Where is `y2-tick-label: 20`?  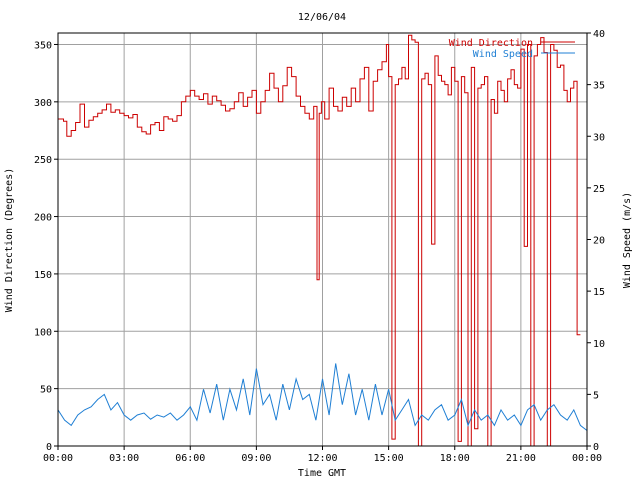
y2-tick-label: 20 is located at coordinates (599, 241).